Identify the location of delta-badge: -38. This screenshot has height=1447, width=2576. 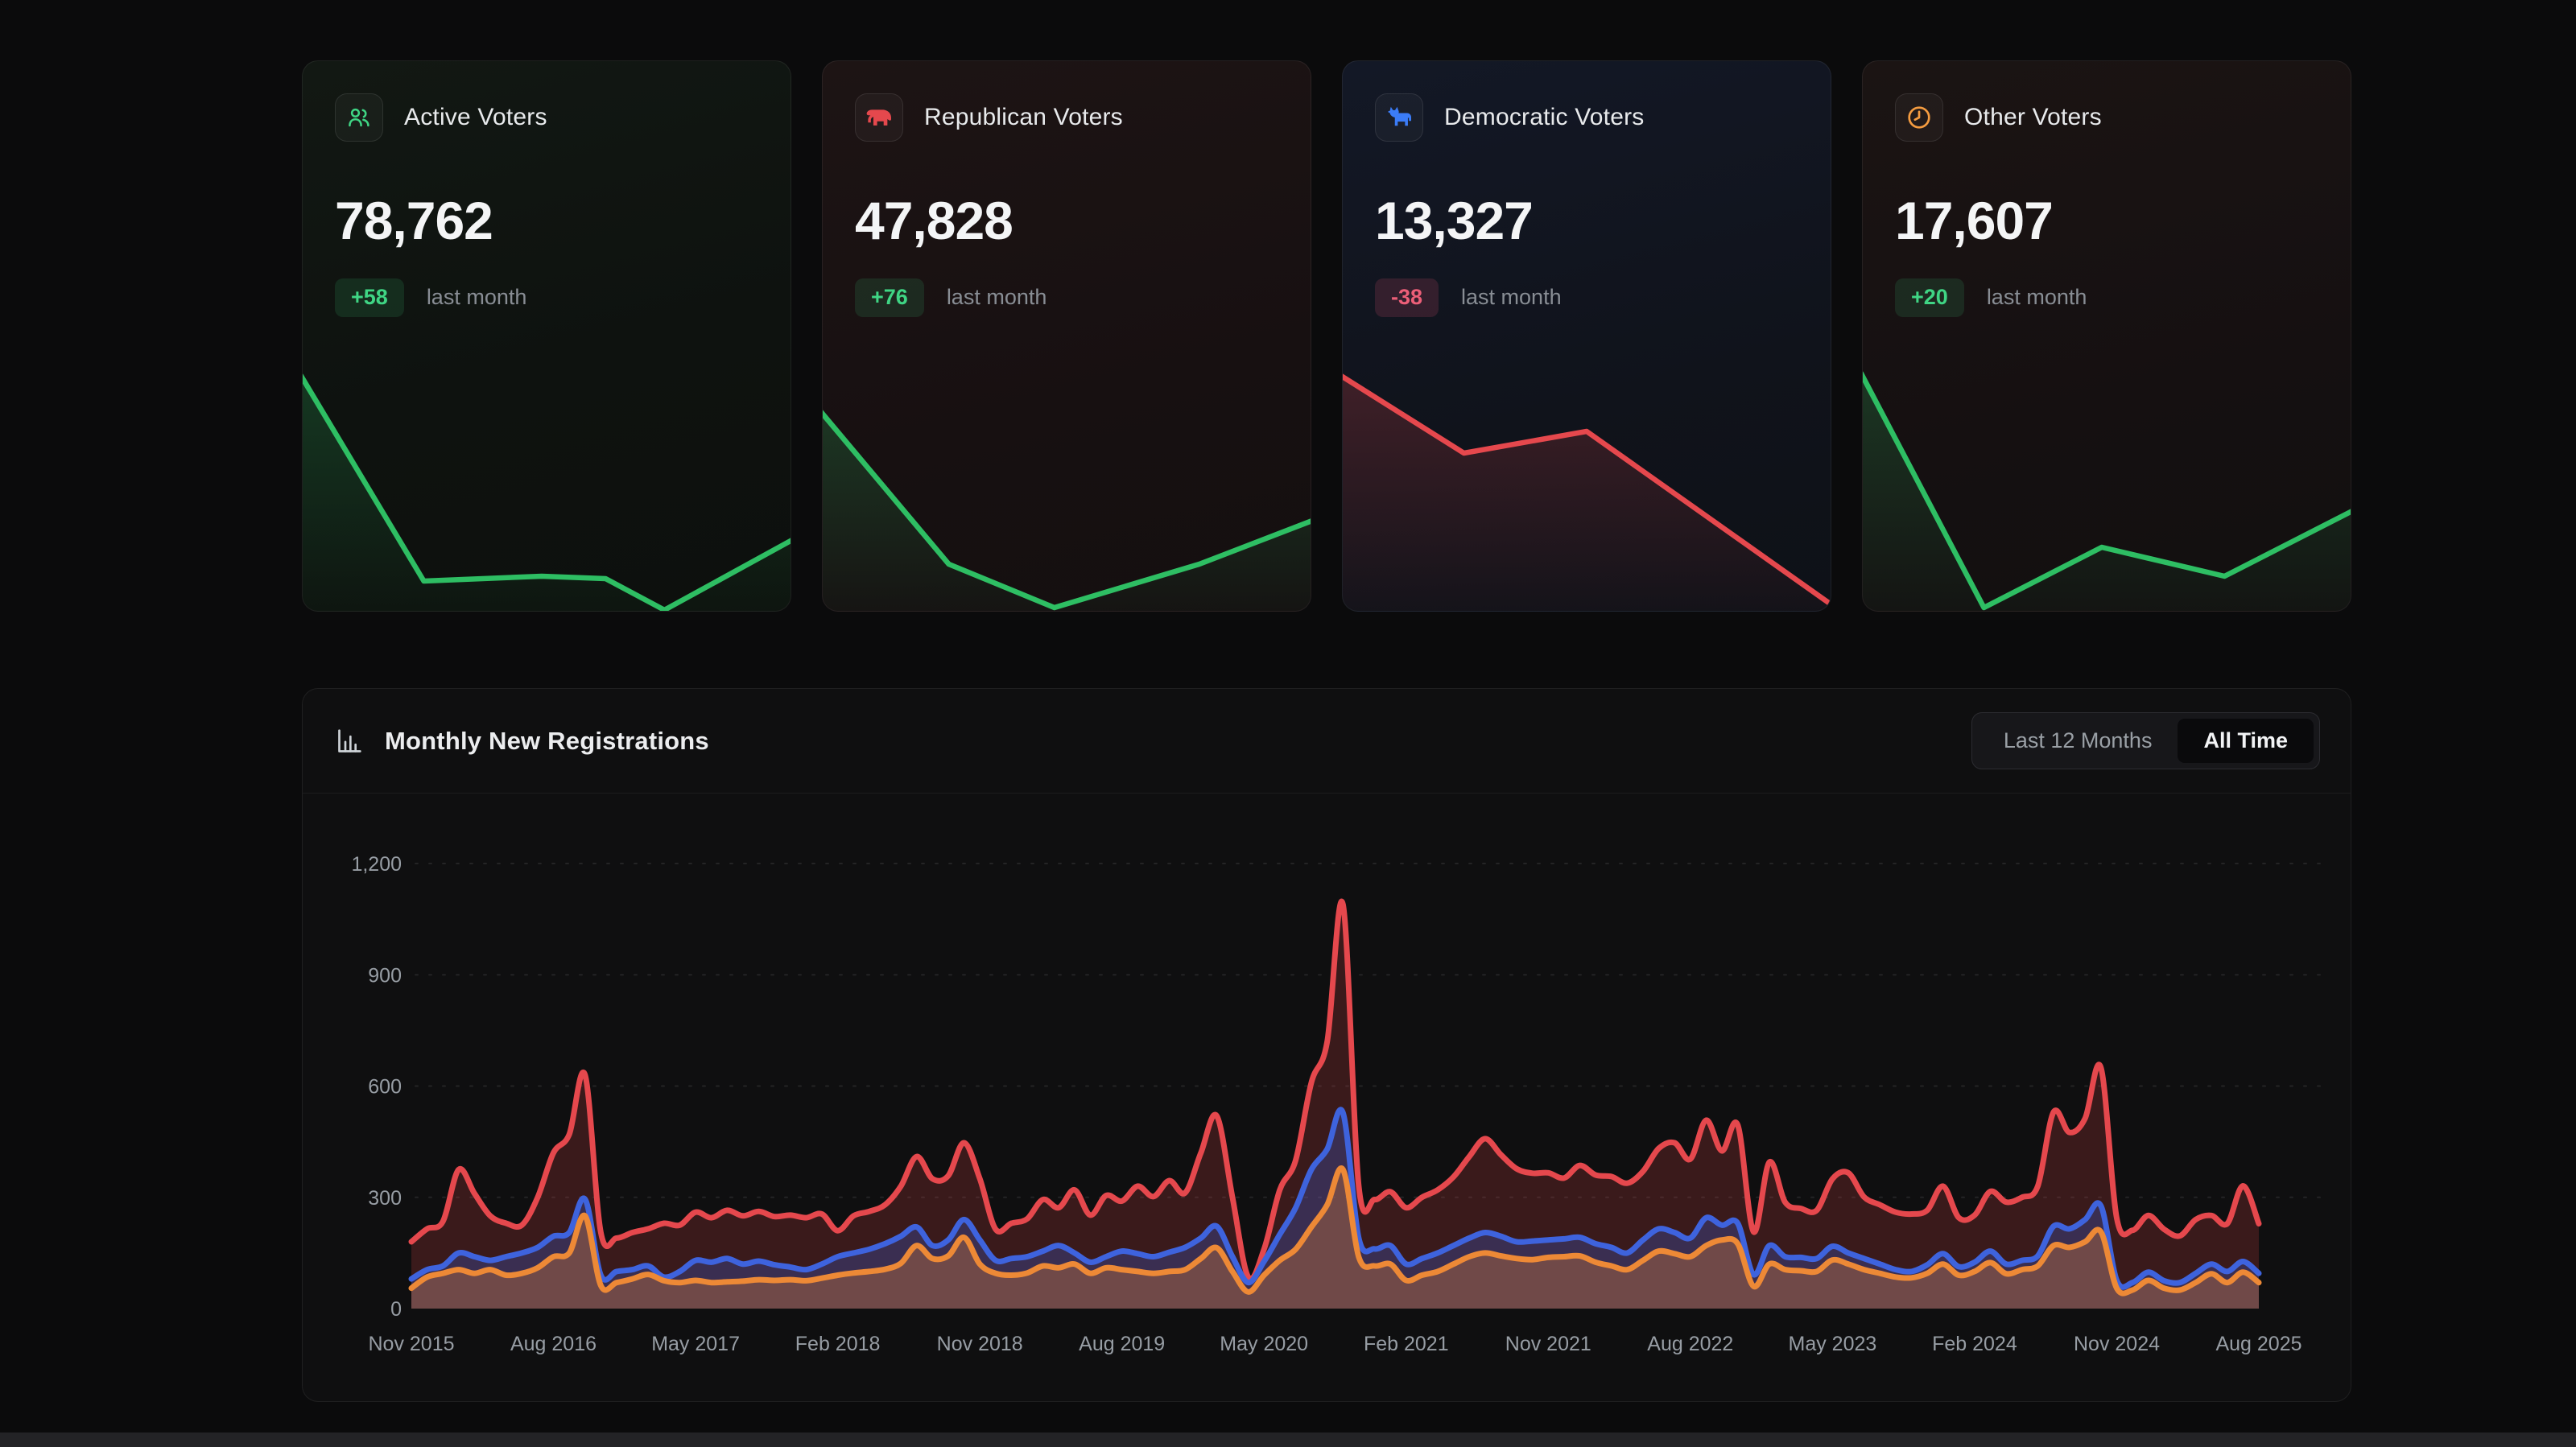
(1407, 298).